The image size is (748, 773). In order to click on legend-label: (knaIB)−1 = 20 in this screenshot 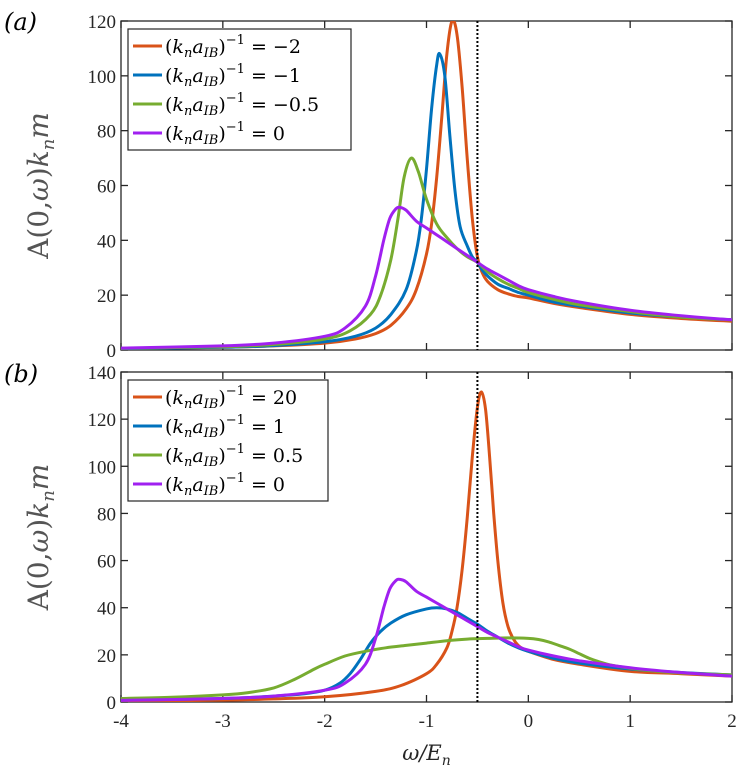, I will do `click(231, 398)`.